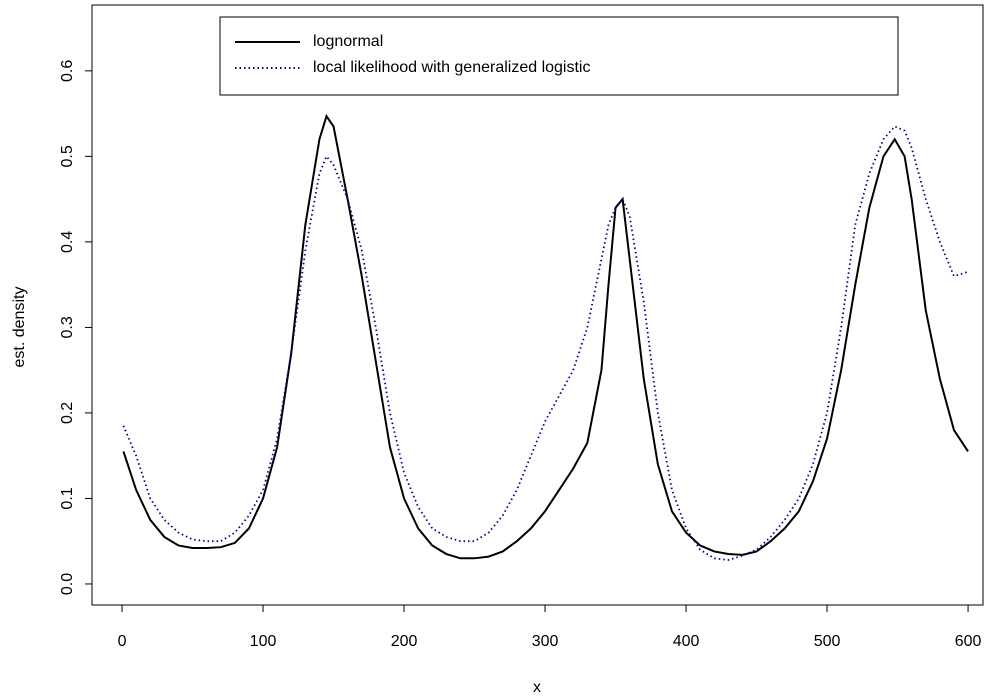 The width and height of the screenshot is (993, 700). I want to click on legend-label: lognormal, so click(348, 41).